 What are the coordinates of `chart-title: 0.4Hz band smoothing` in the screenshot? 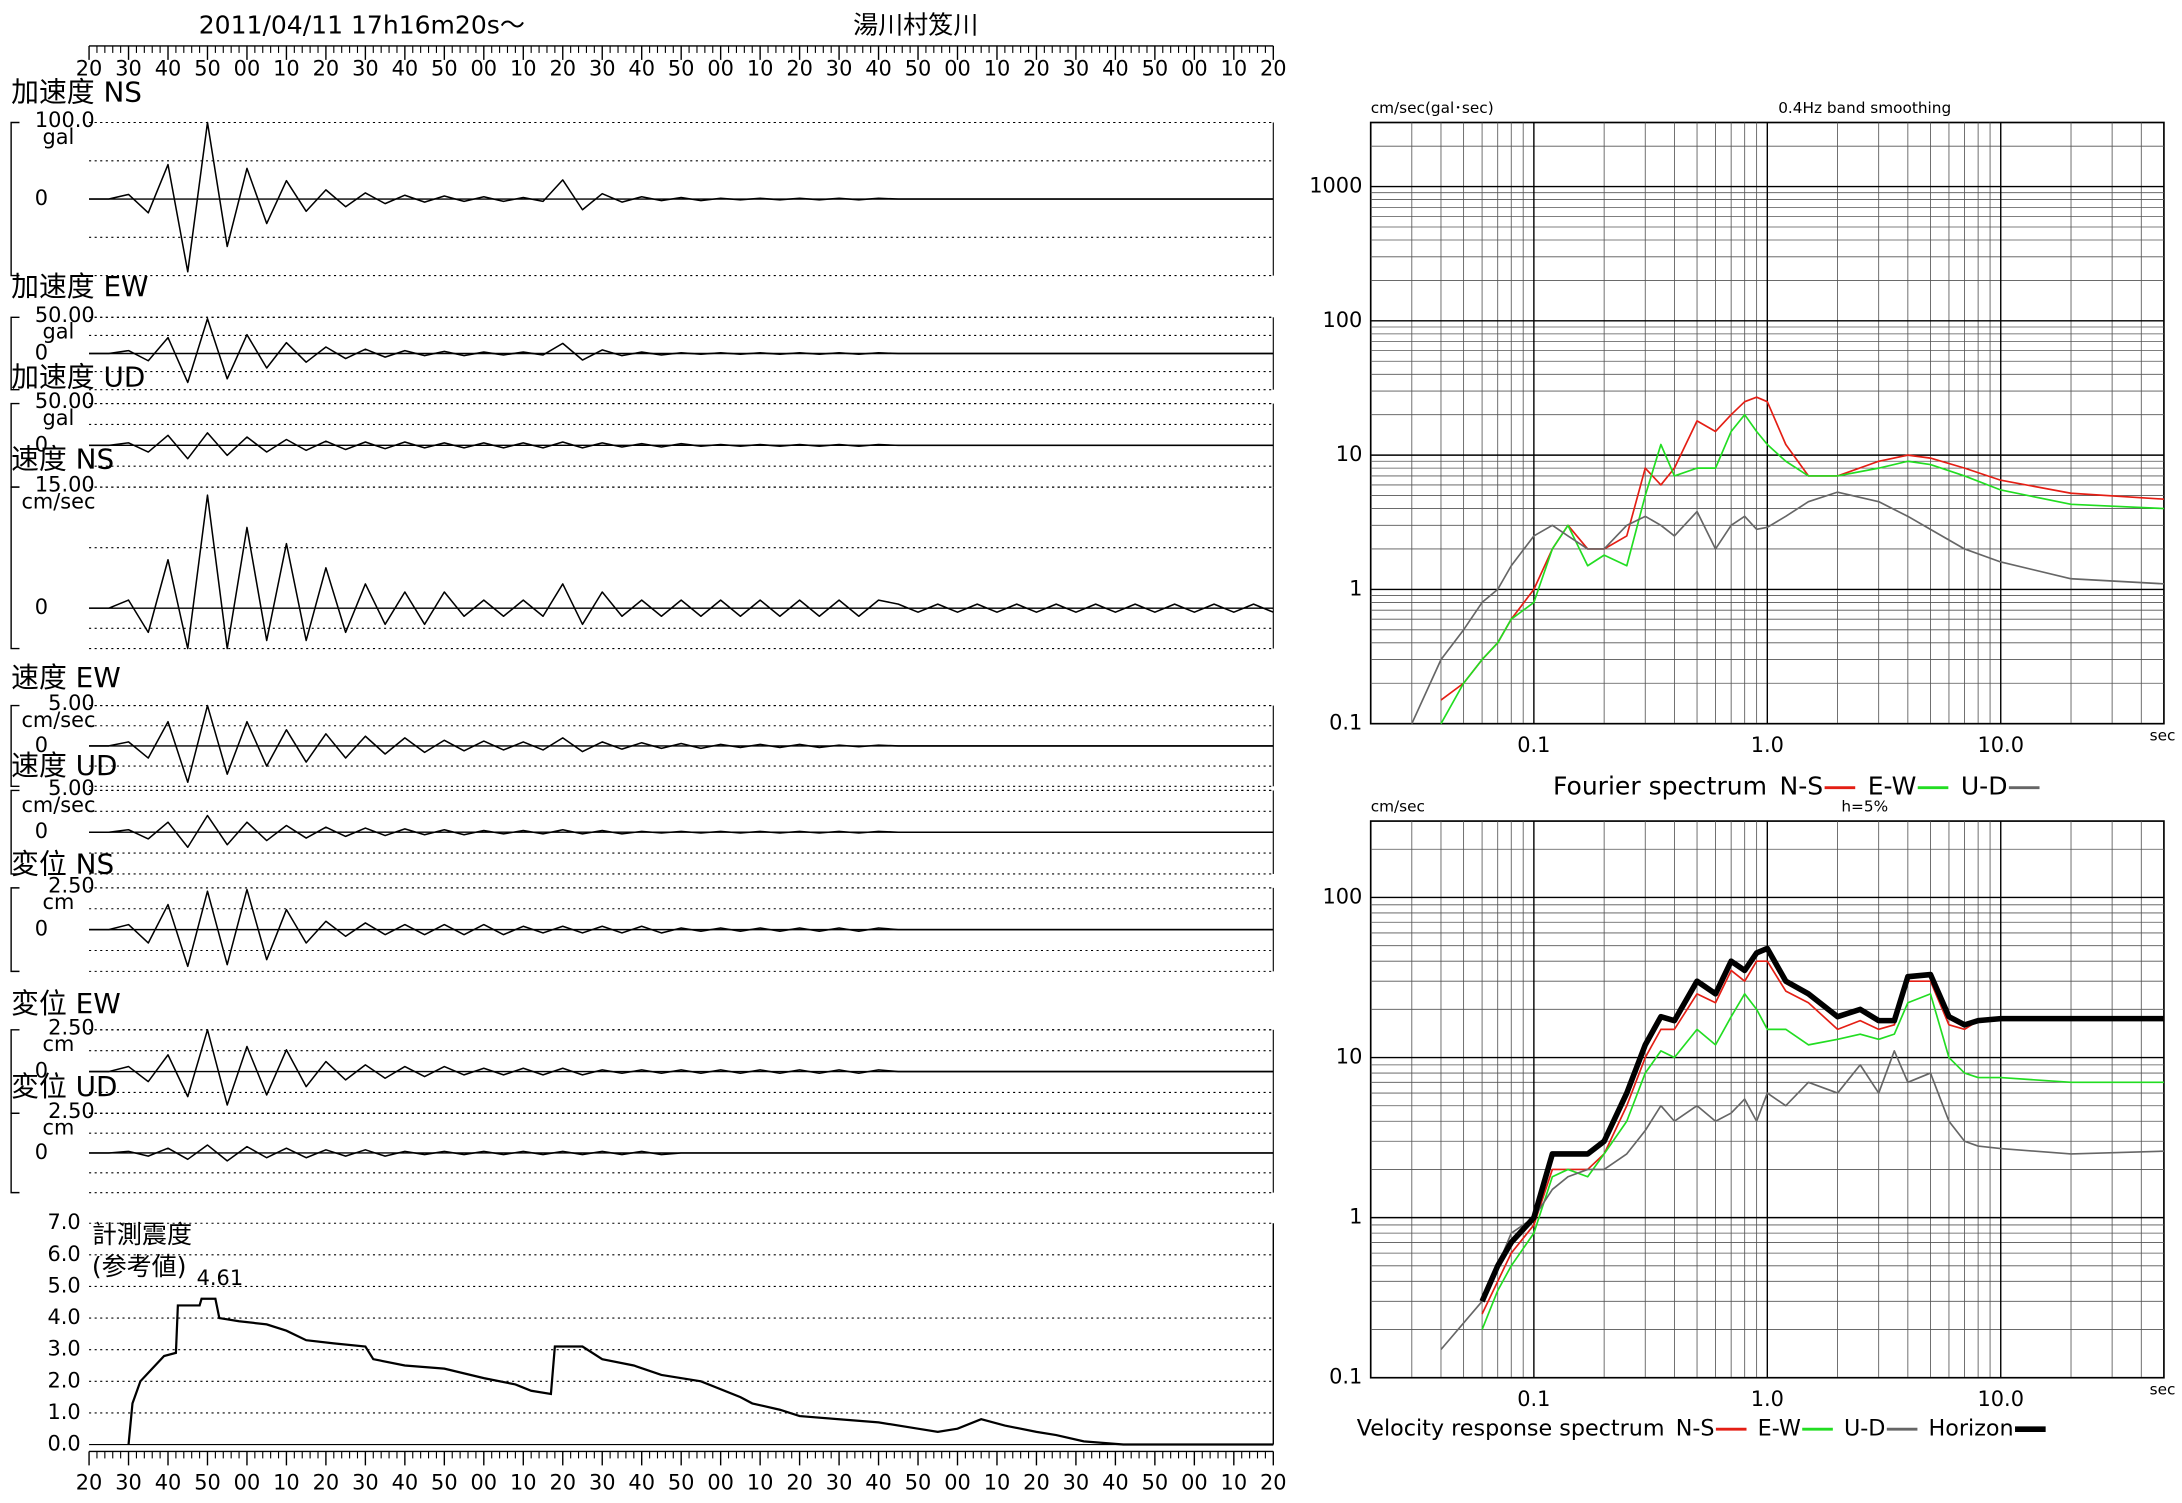 It's located at (1864, 108).